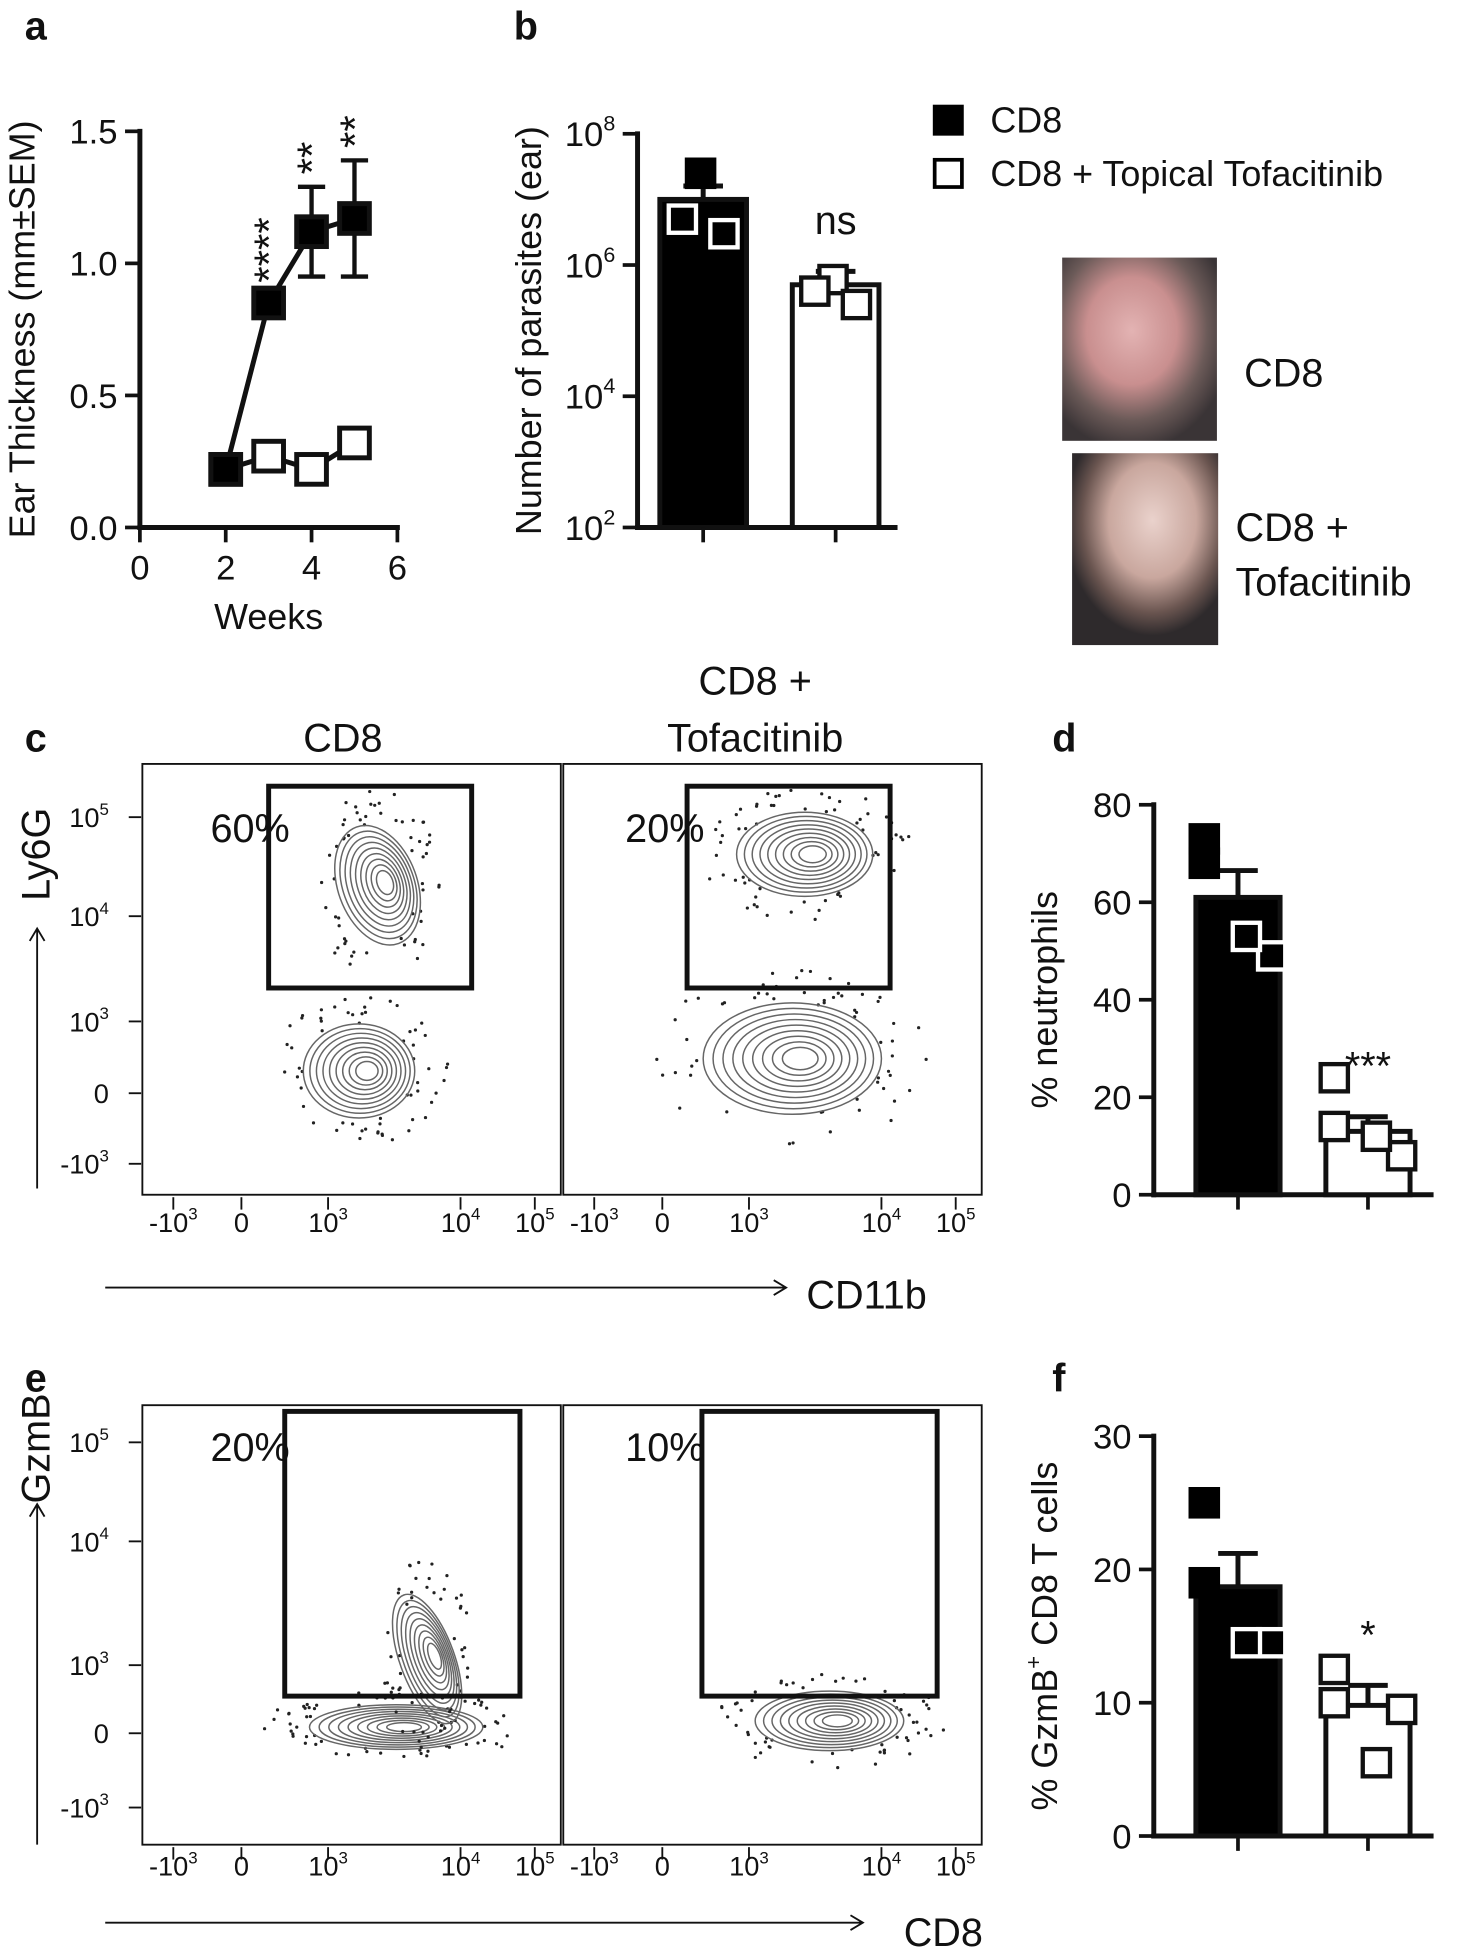 Image resolution: width=1467 pixels, height=1950 pixels. What do you see at coordinates (836, 221) in the screenshot?
I see `significance: ns` at bounding box center [836, 221].